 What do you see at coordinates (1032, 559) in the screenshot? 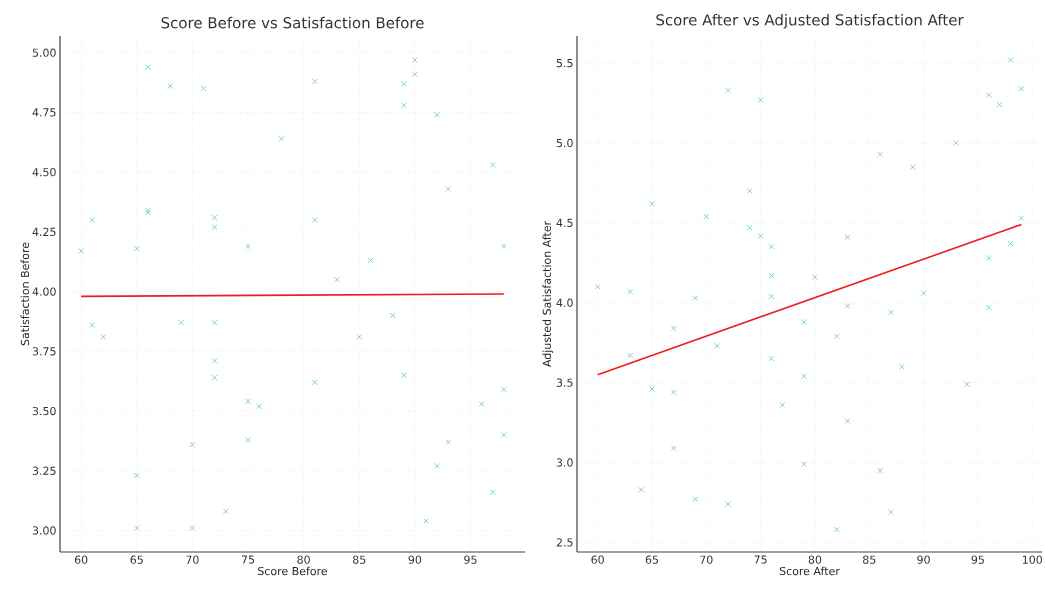
I see `x-tick-label: 100` at bounding box center [1032, 559].